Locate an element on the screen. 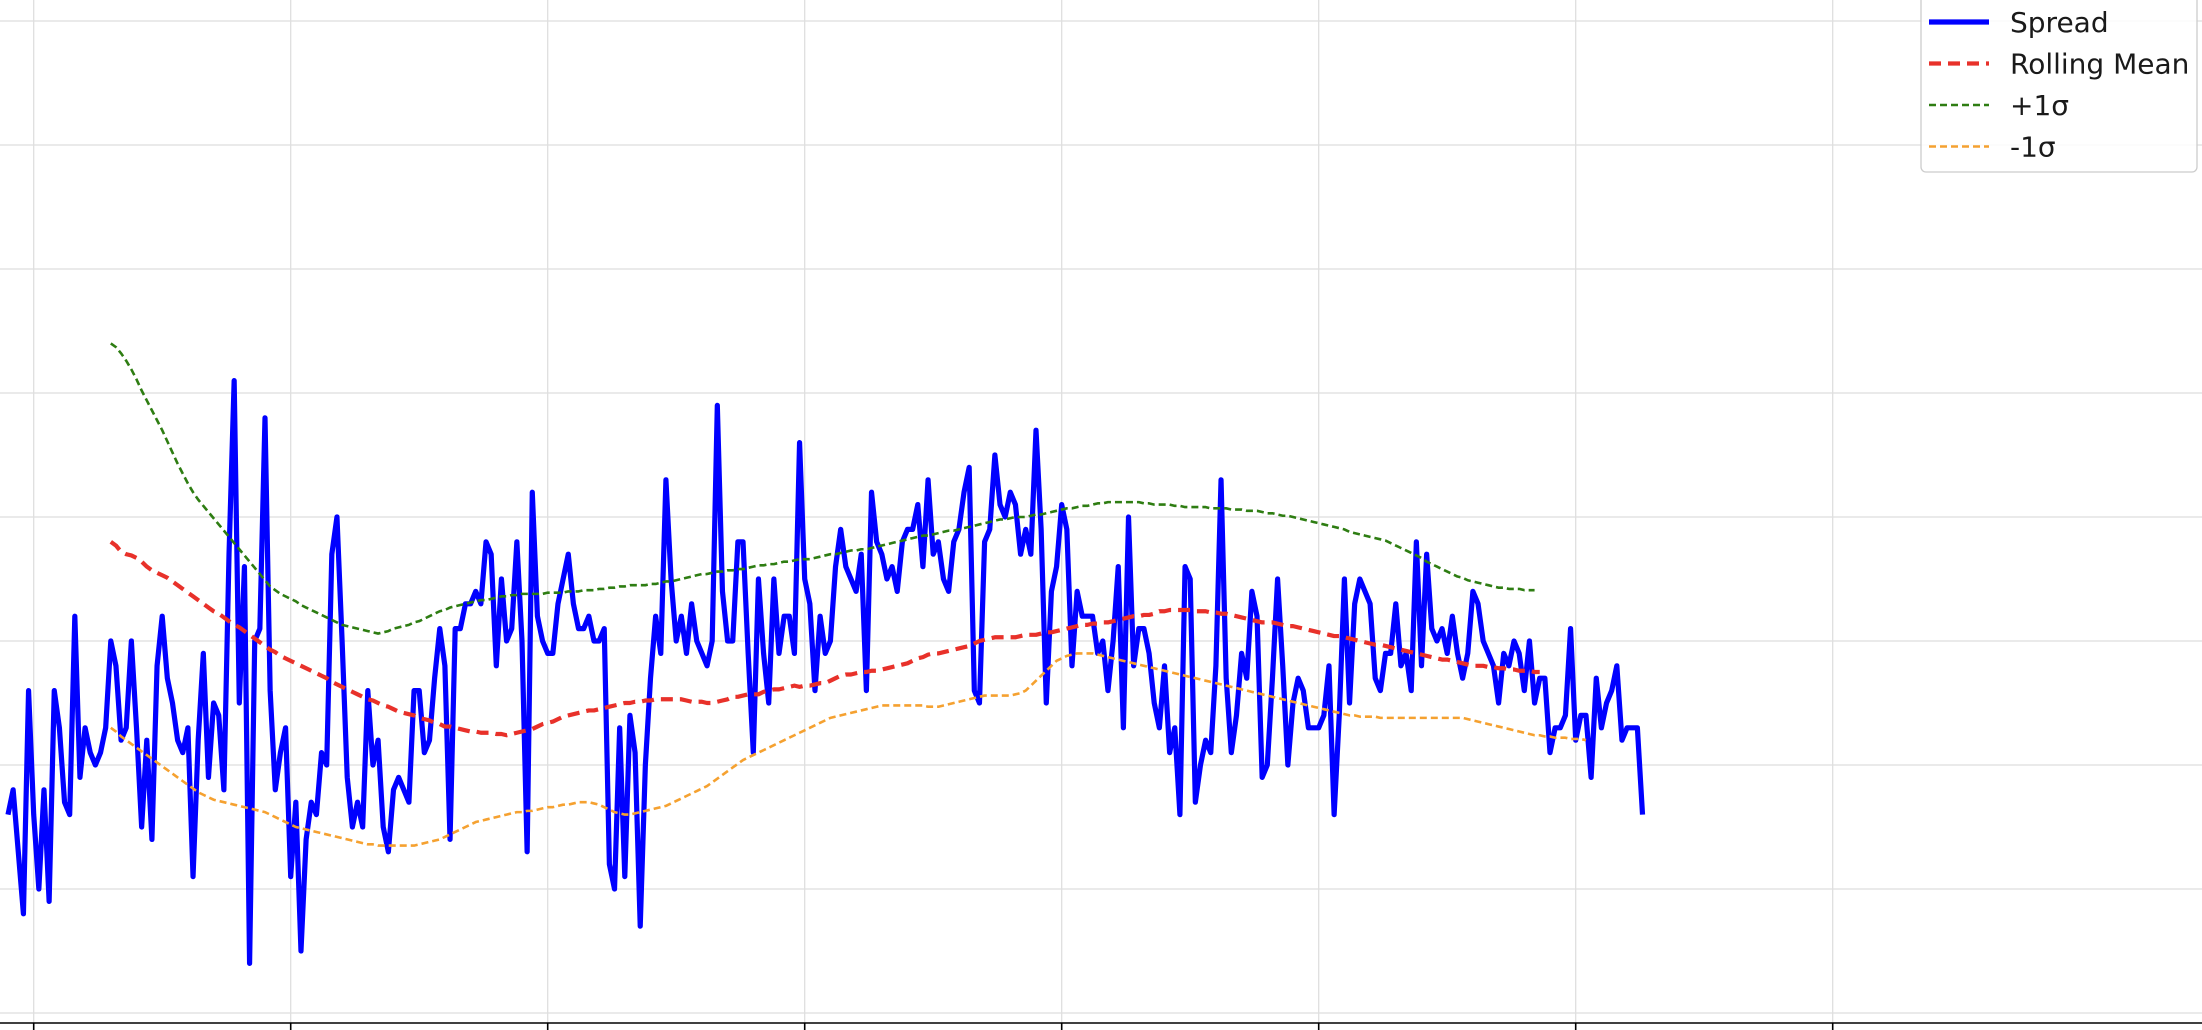 This screenshot has height=1030, width=2202. legend-label: Rolling Mean is located at coordinates (2099, 64).